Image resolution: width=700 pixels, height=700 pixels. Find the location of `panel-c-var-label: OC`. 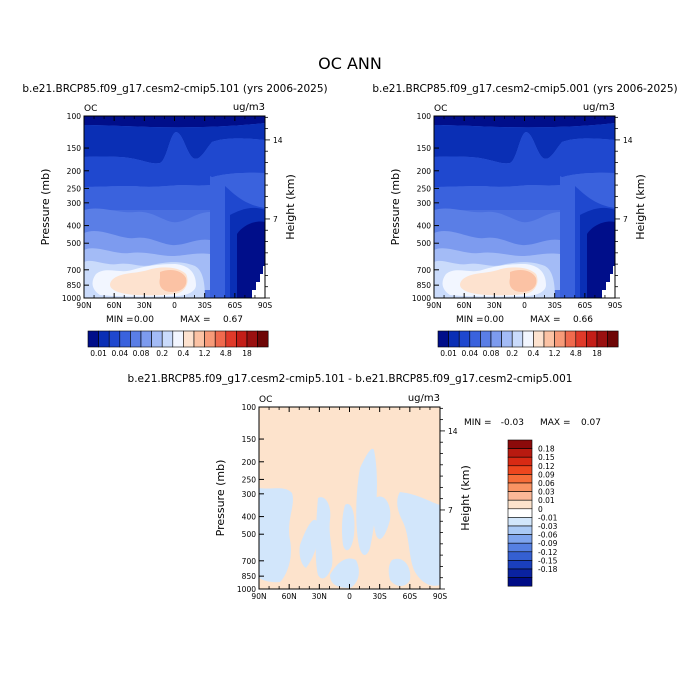

panel-c-var-label: OC is located at coordinates (265, 400).